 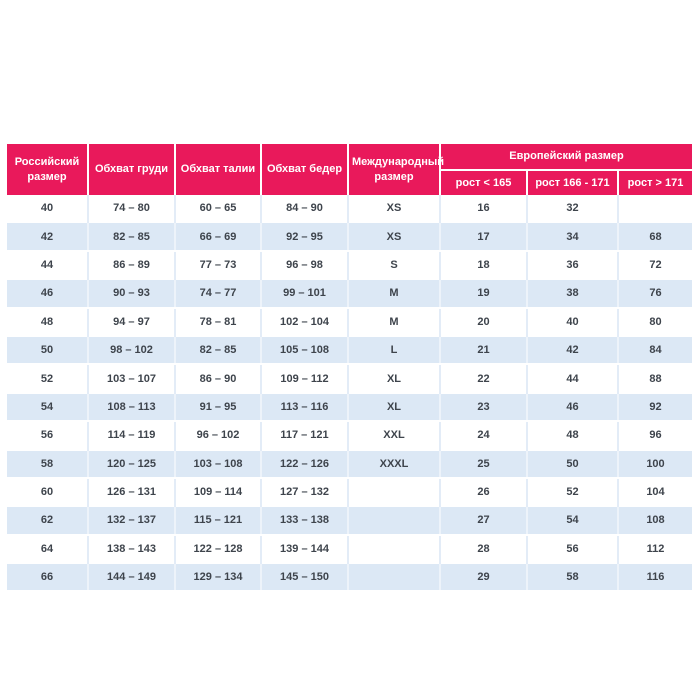 What do you see at coordinates (483, 577) in the screenshot?
I see `table-cell: 29` at bounding box center [483, 577].